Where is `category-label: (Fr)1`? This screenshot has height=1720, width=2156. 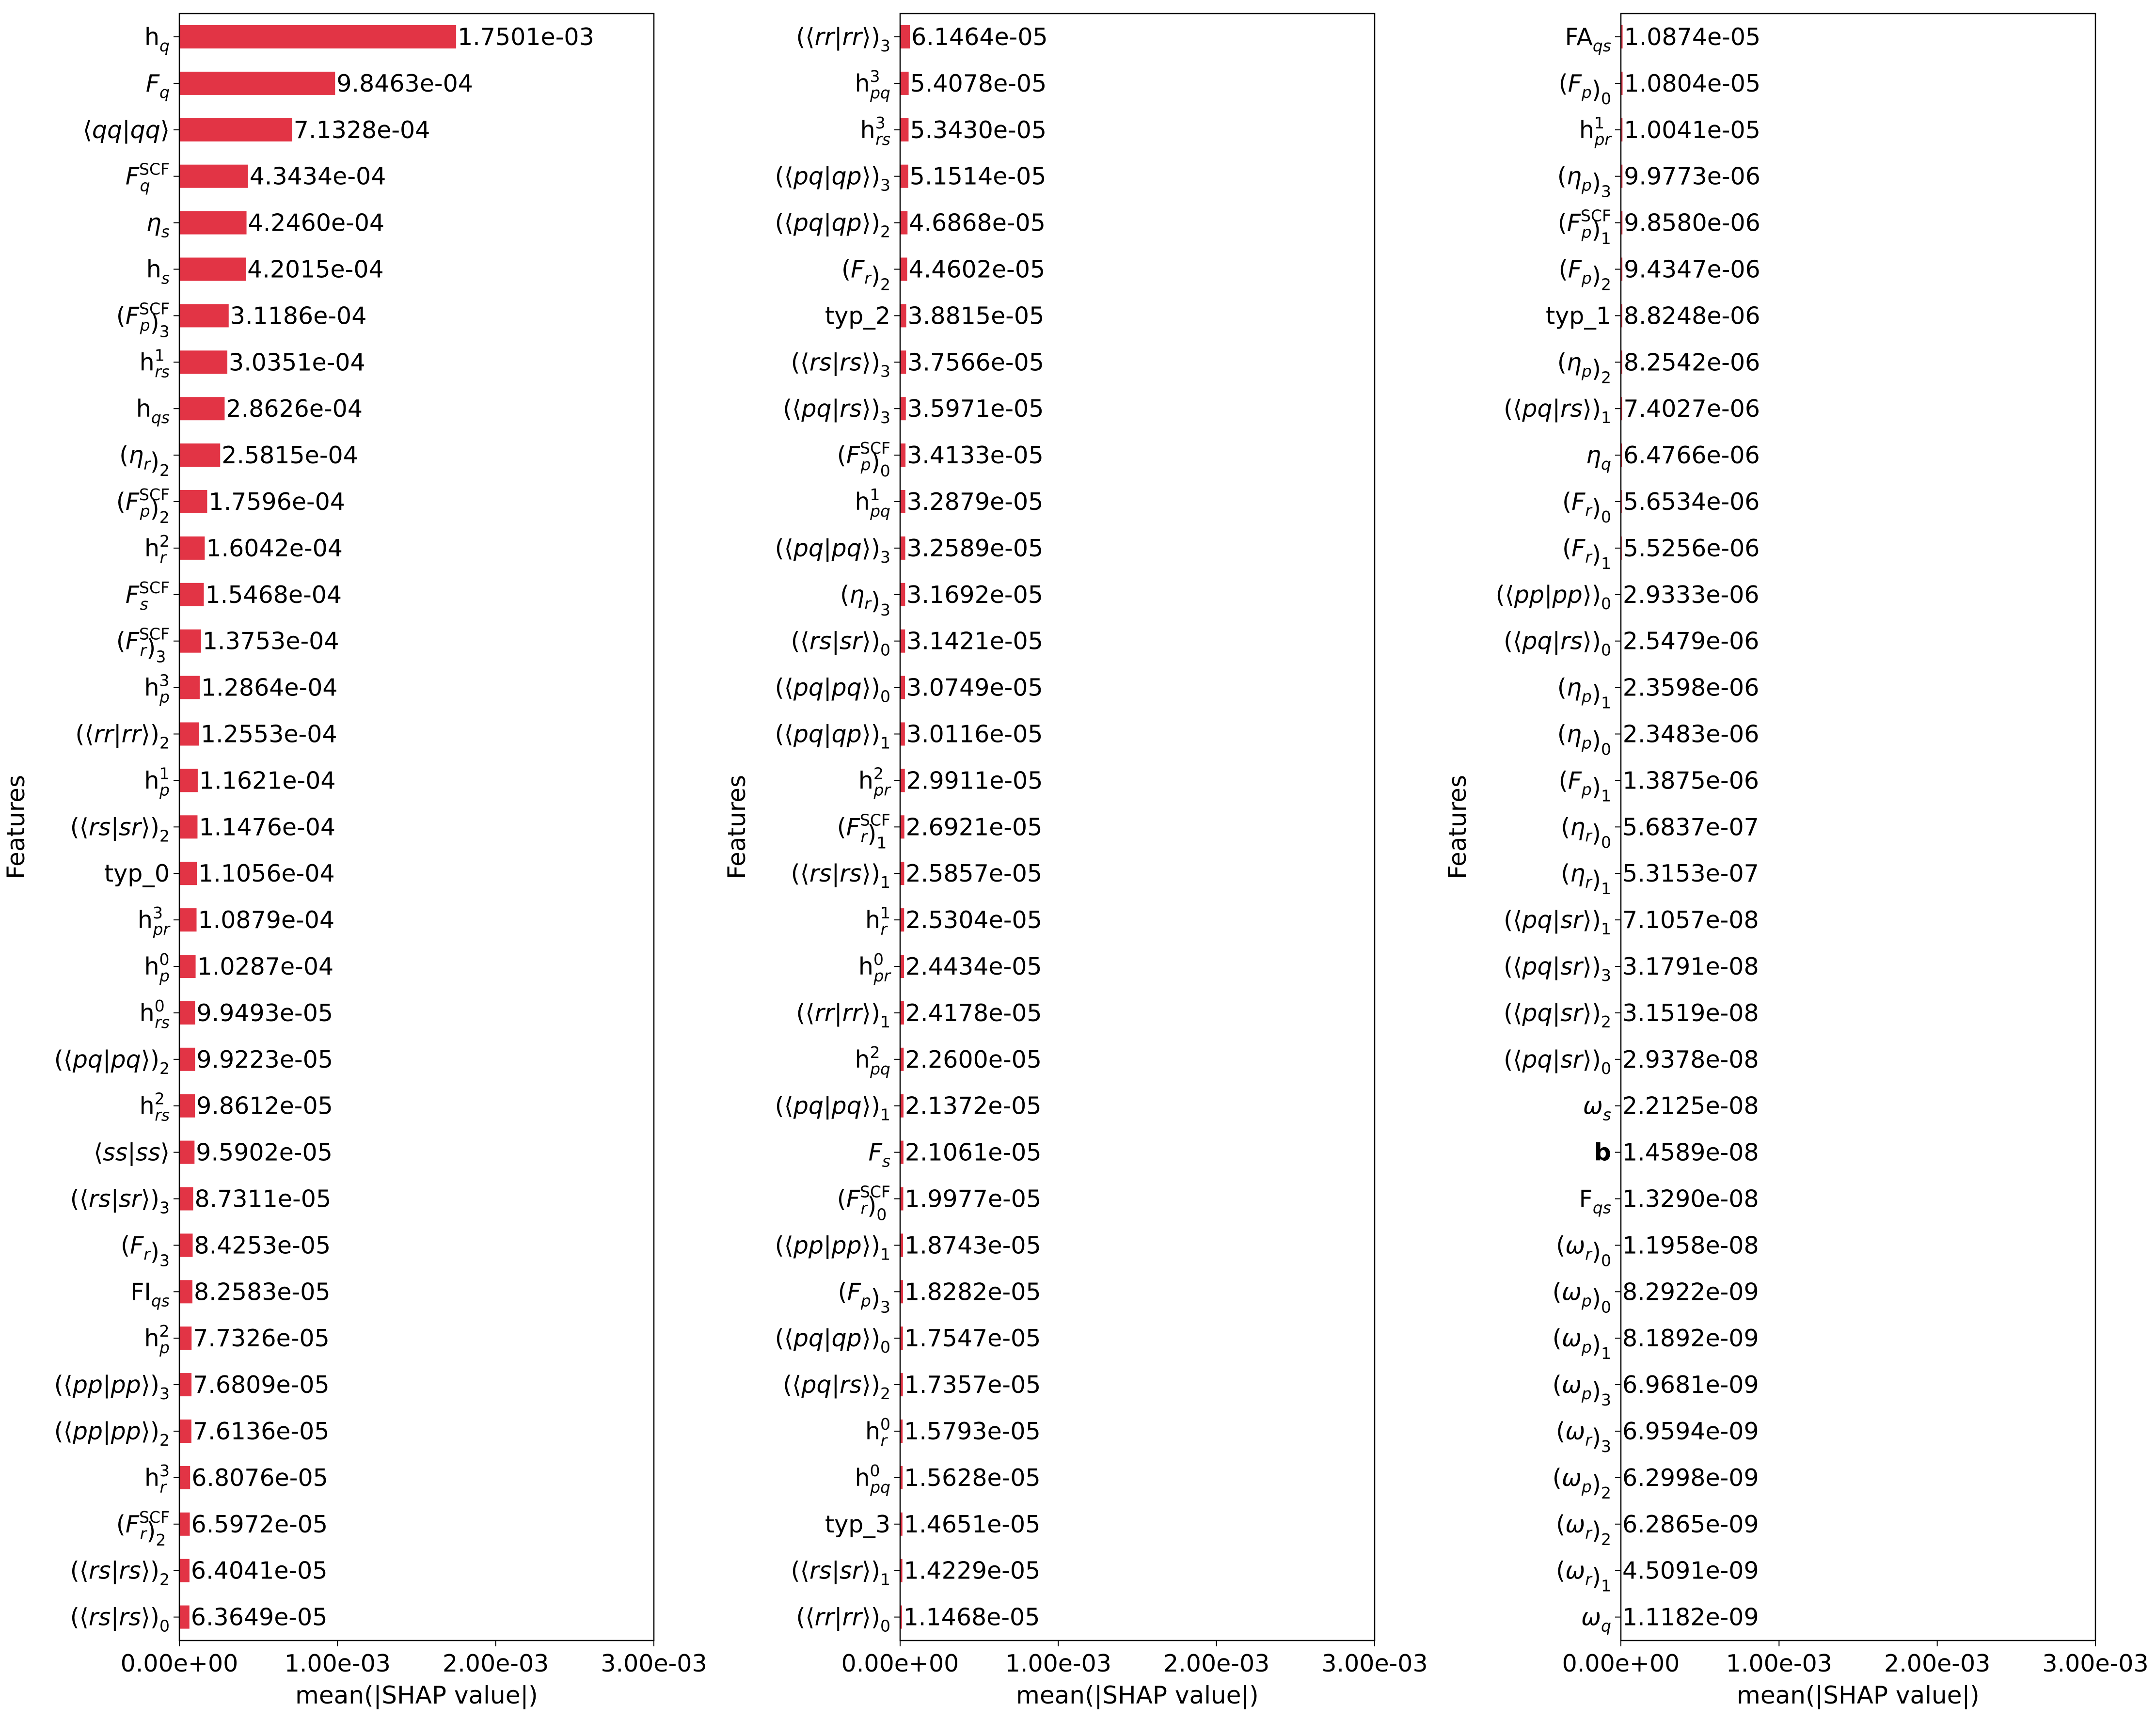 category-label: (Fr)1 is located at coordinates (1586, 554).